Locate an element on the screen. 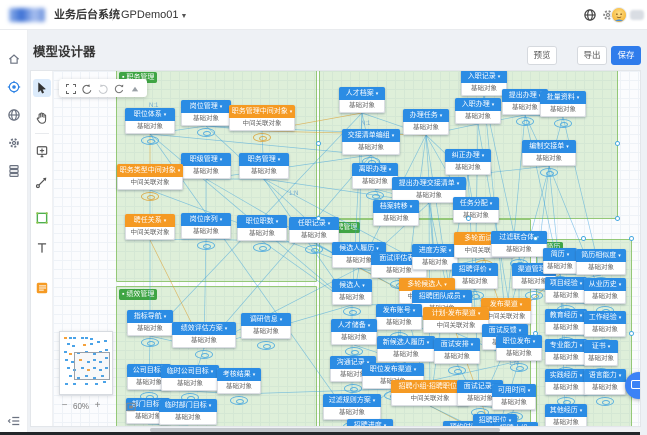 The height and width of the screenshot is (435, 647). node-title: 过滤联合体▾ is located at coordinates (519, 237).